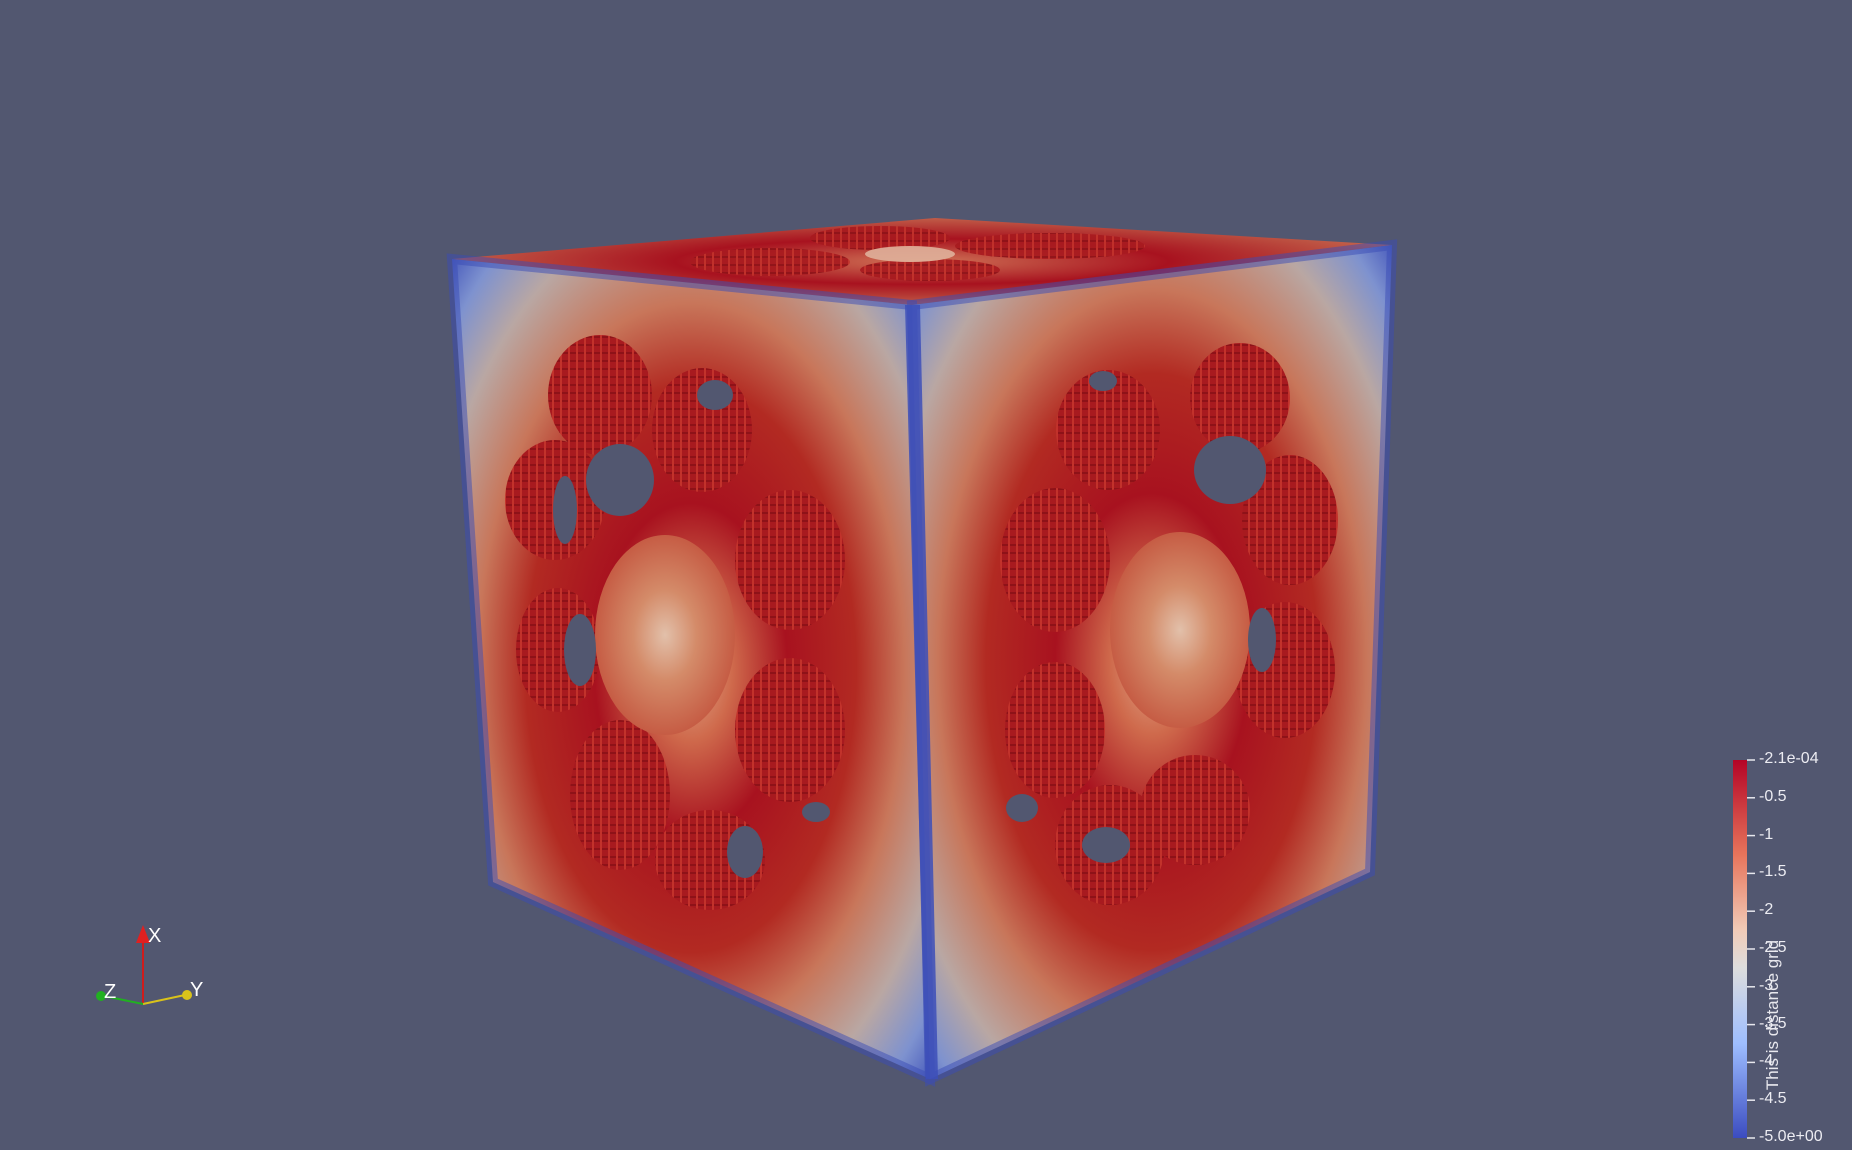 Image resolution: width=1852 pixels, height=1150 pixels. Describe the element at coordinates (1773, 872) in the screenshot. I see `scalar-bar-tick-label: -1.5` at that location.